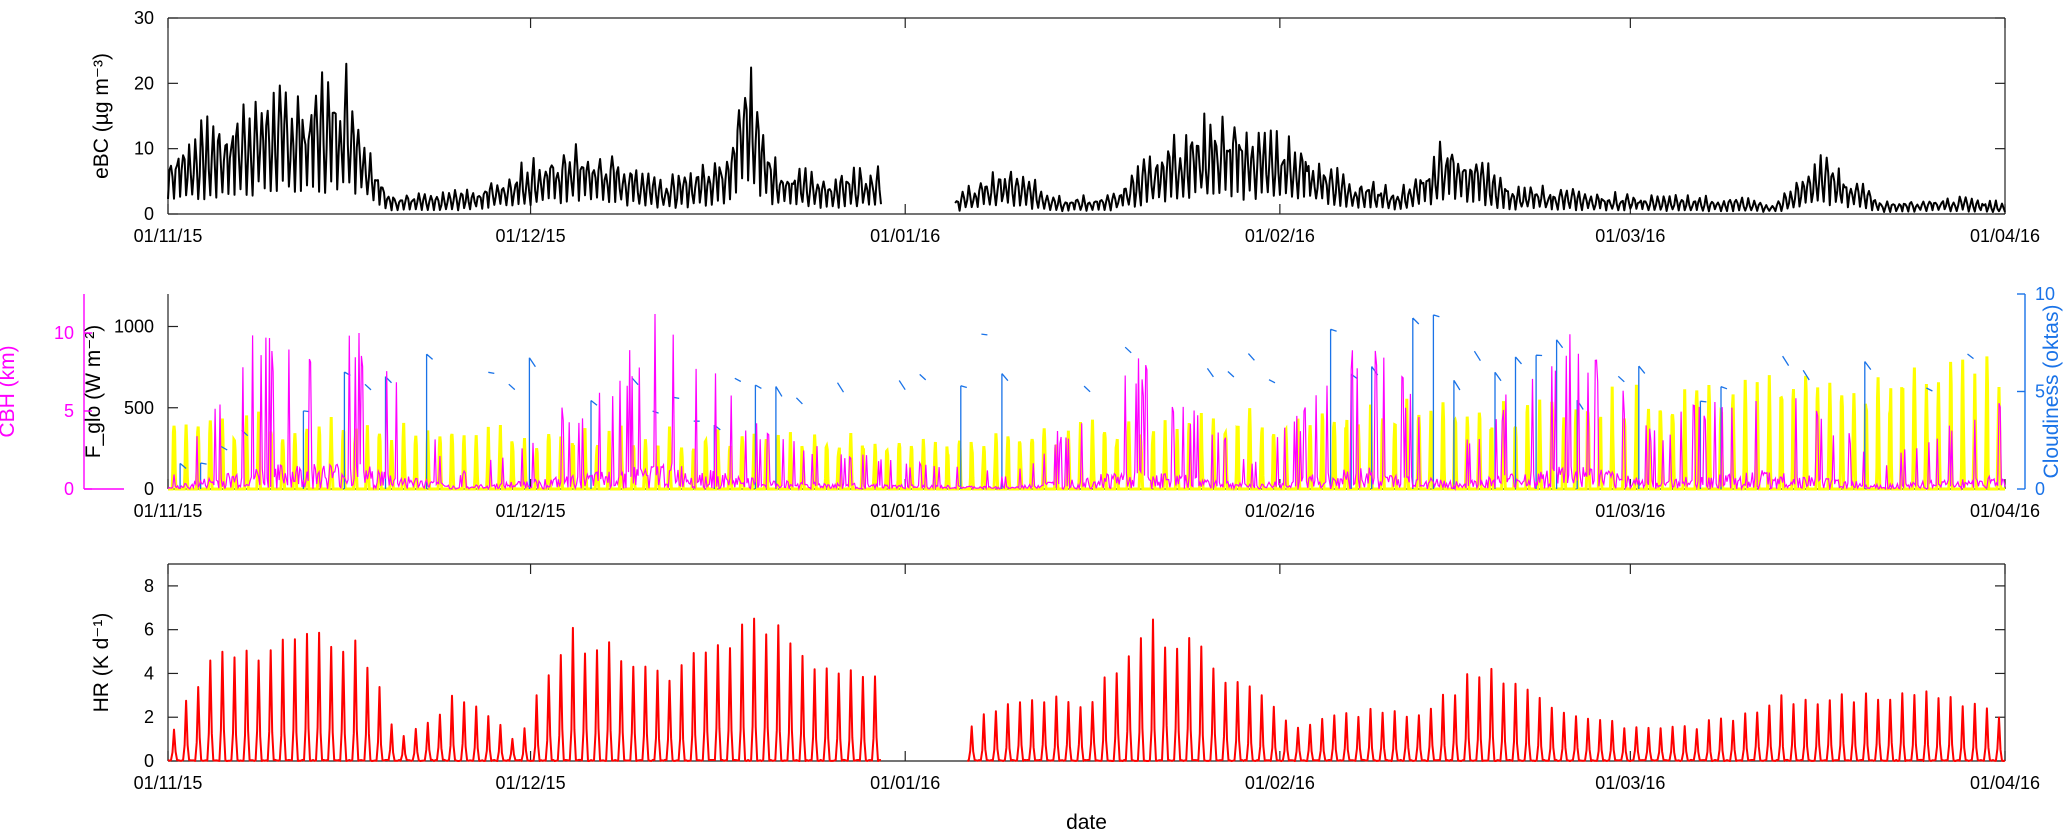 This screenshot has width=2067, height=833. I want to click on cloudiness-tick-label: 10, so click(2045, 294).